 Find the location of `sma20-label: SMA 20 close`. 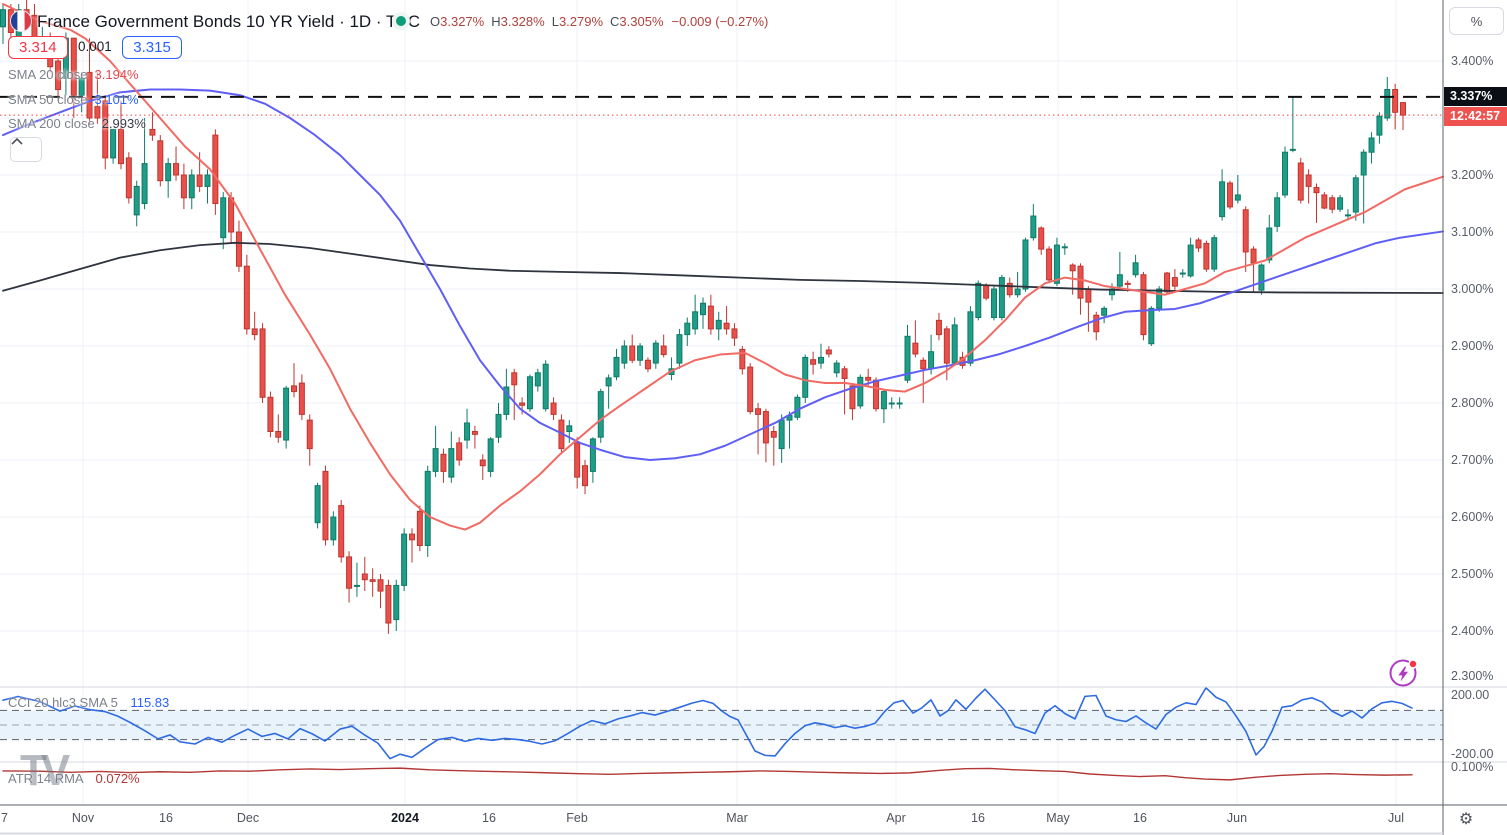

sma20-label: SMA 20 close is located at coordinates (48, 74).